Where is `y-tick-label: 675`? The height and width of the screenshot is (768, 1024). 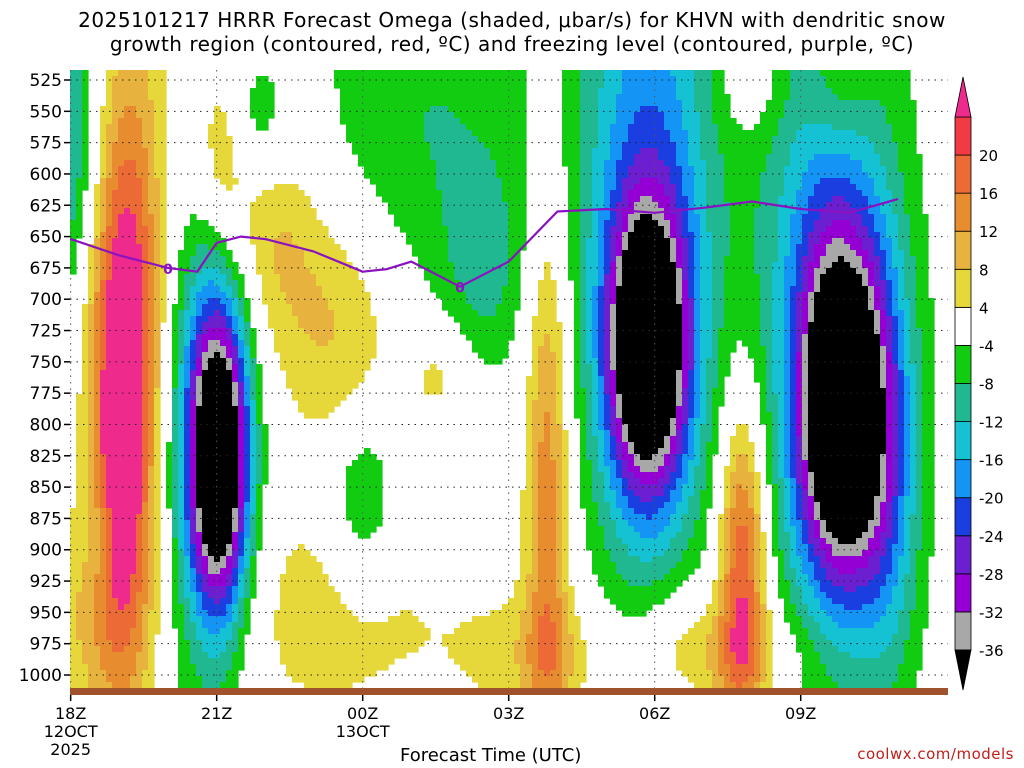
y-tick-label: 675 is located at coordinates (46, 269).